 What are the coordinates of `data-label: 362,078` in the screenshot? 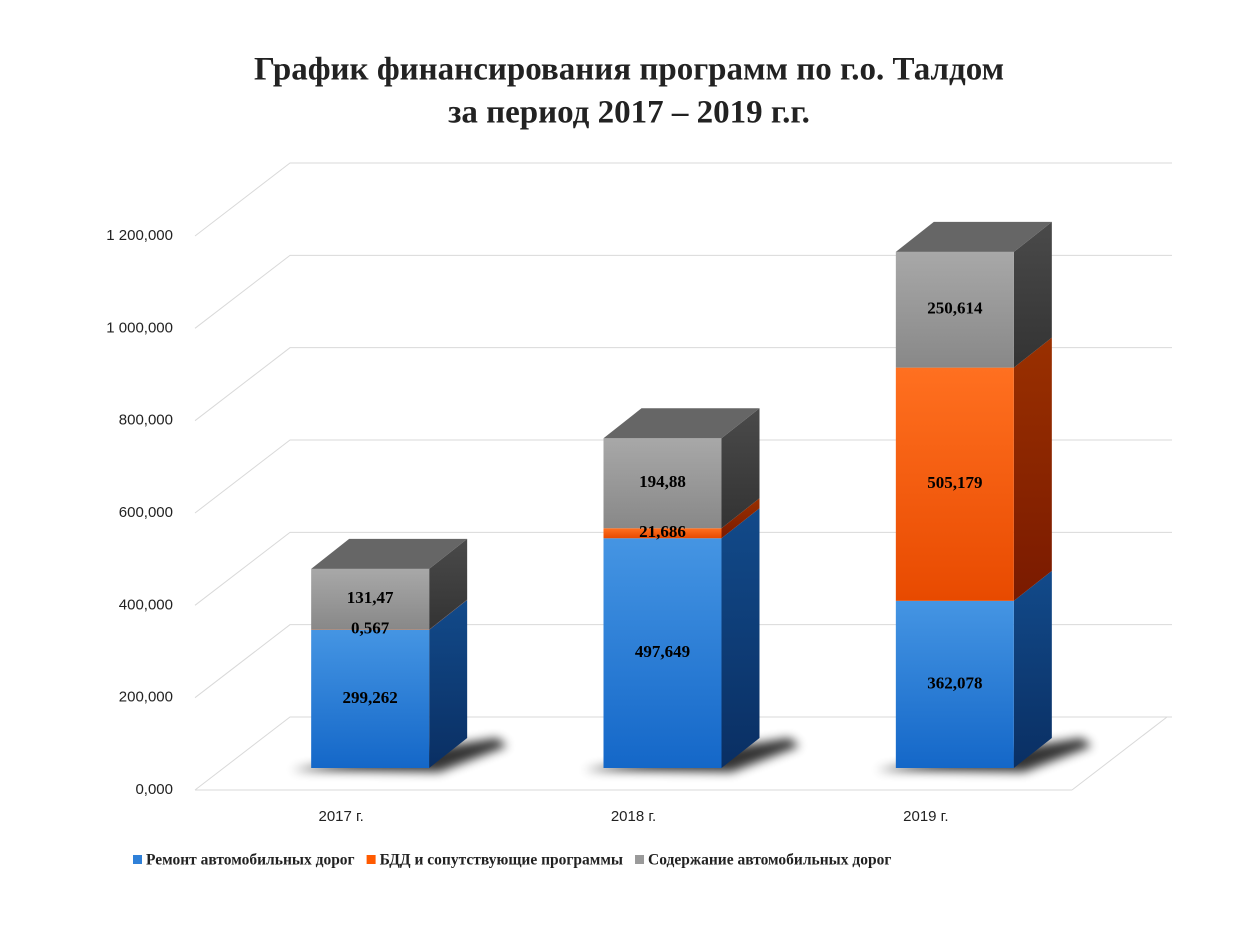 It's located at (954, 682).